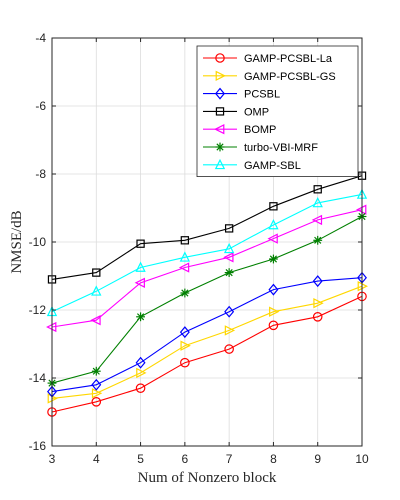 This screenshot has width=400, height=500. I want to click on legend-label: GAMP-PCSBL-La, so click(288, 59).